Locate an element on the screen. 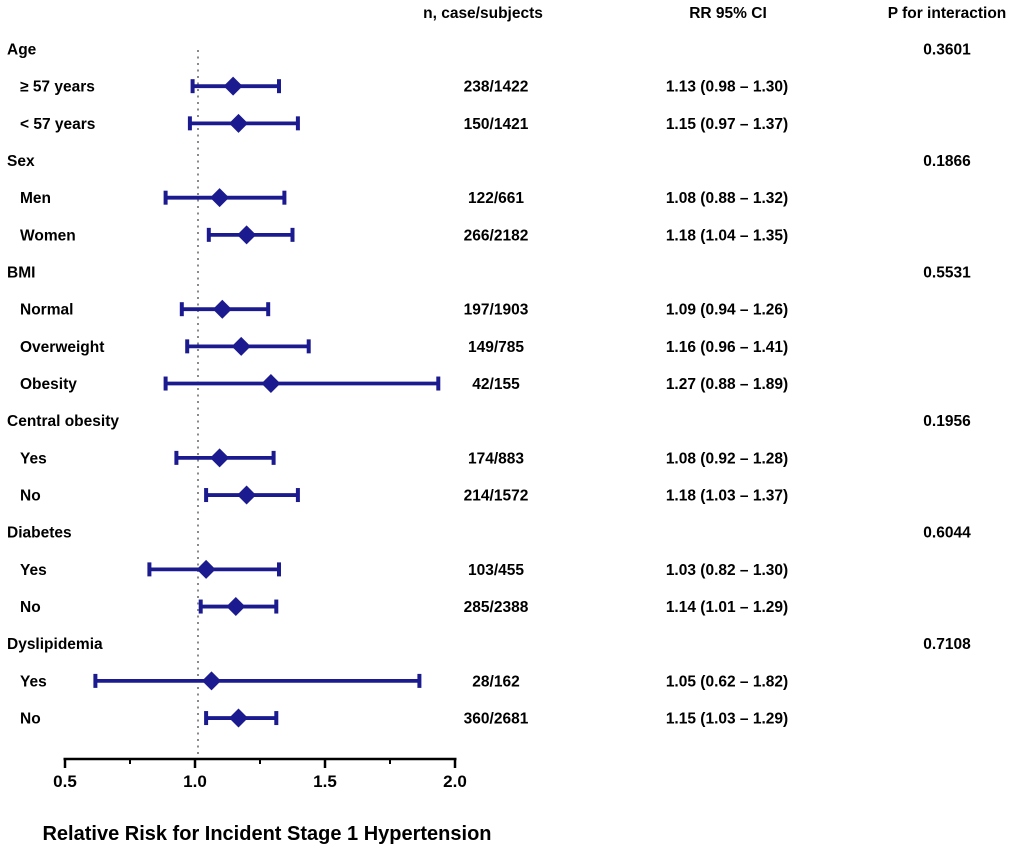 Image resolution: width=1020 pixels, height=852 pixels. group-label: Central obesity is located at coordinates (63, 421).